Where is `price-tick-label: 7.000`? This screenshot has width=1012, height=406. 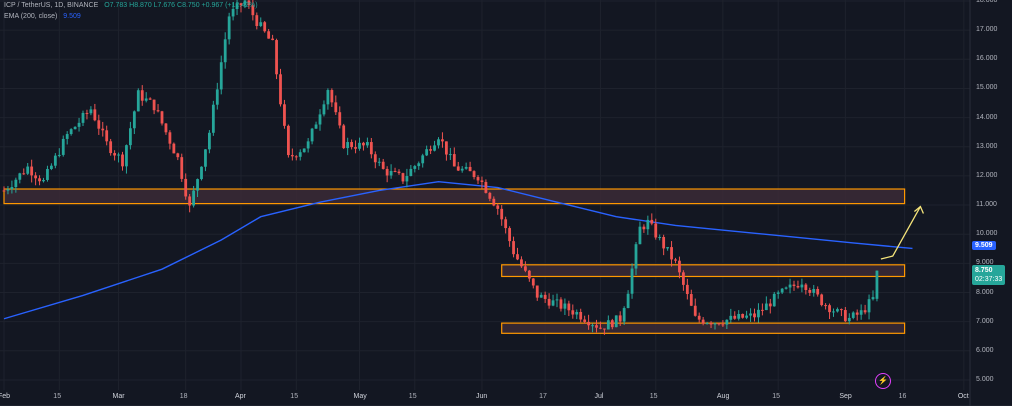
price-tick-label: 7.000 is located at coordinates (985, 321).